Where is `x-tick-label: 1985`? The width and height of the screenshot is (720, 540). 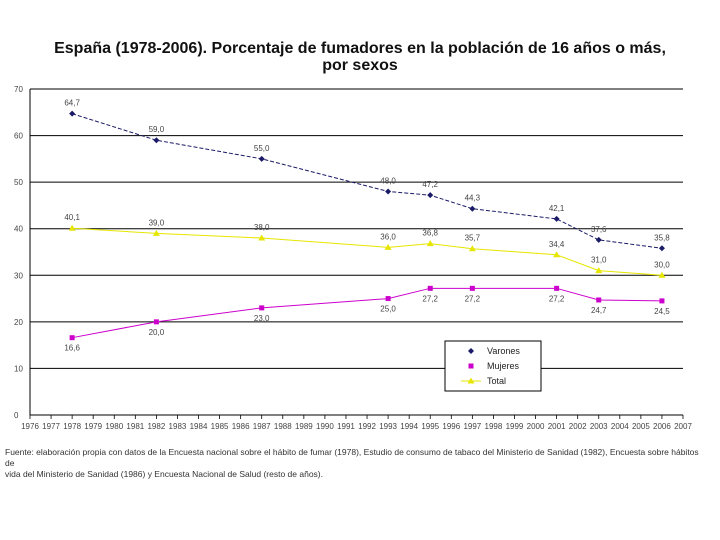
x-tick-label: 1985 is located at coordinates (220, 426).